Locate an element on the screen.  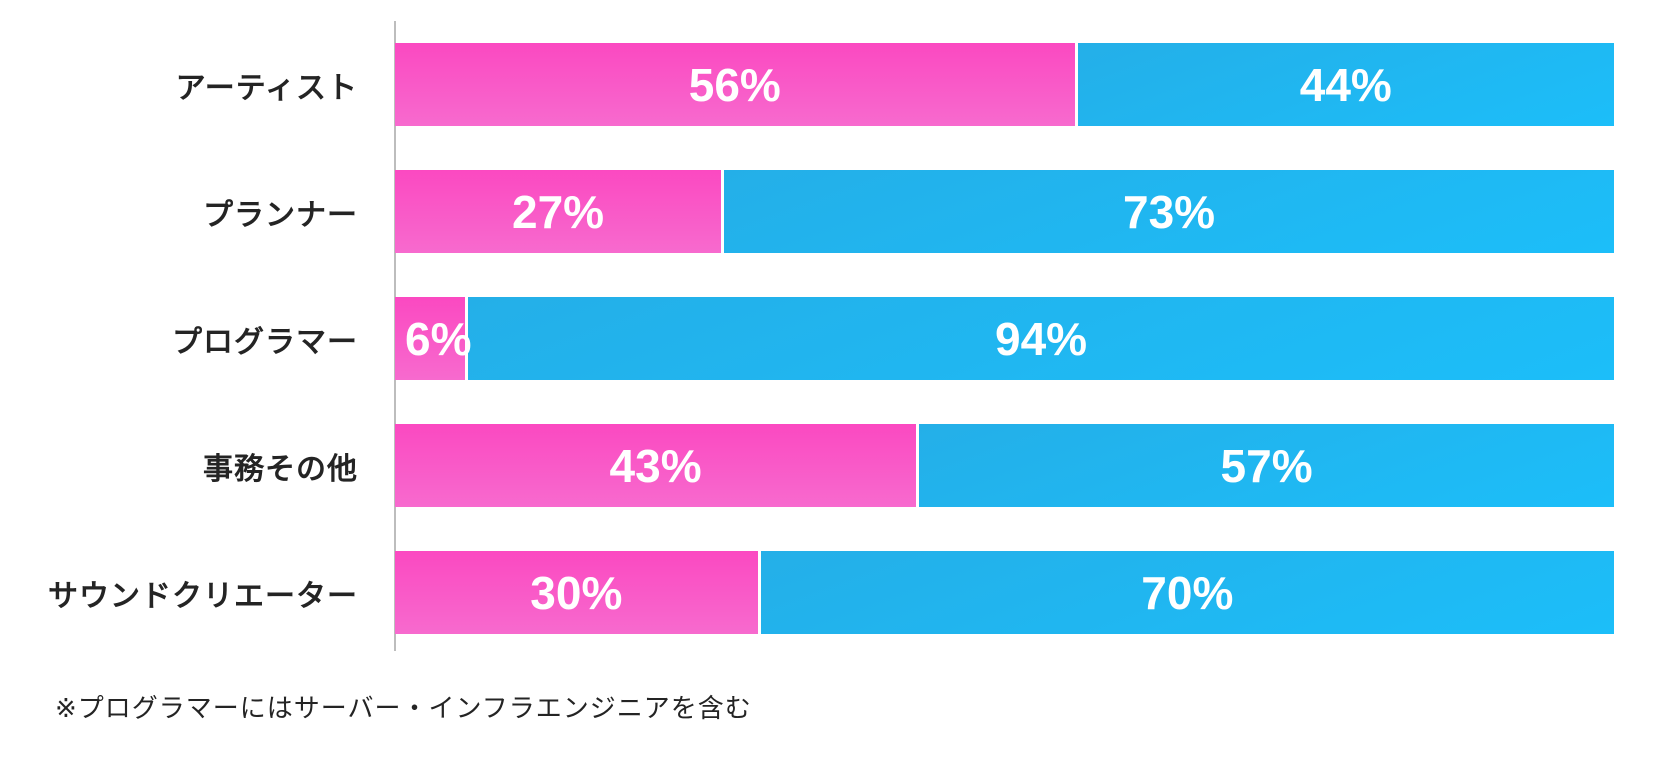
segment-value-label: 56% is located at coordinates (734, 84).